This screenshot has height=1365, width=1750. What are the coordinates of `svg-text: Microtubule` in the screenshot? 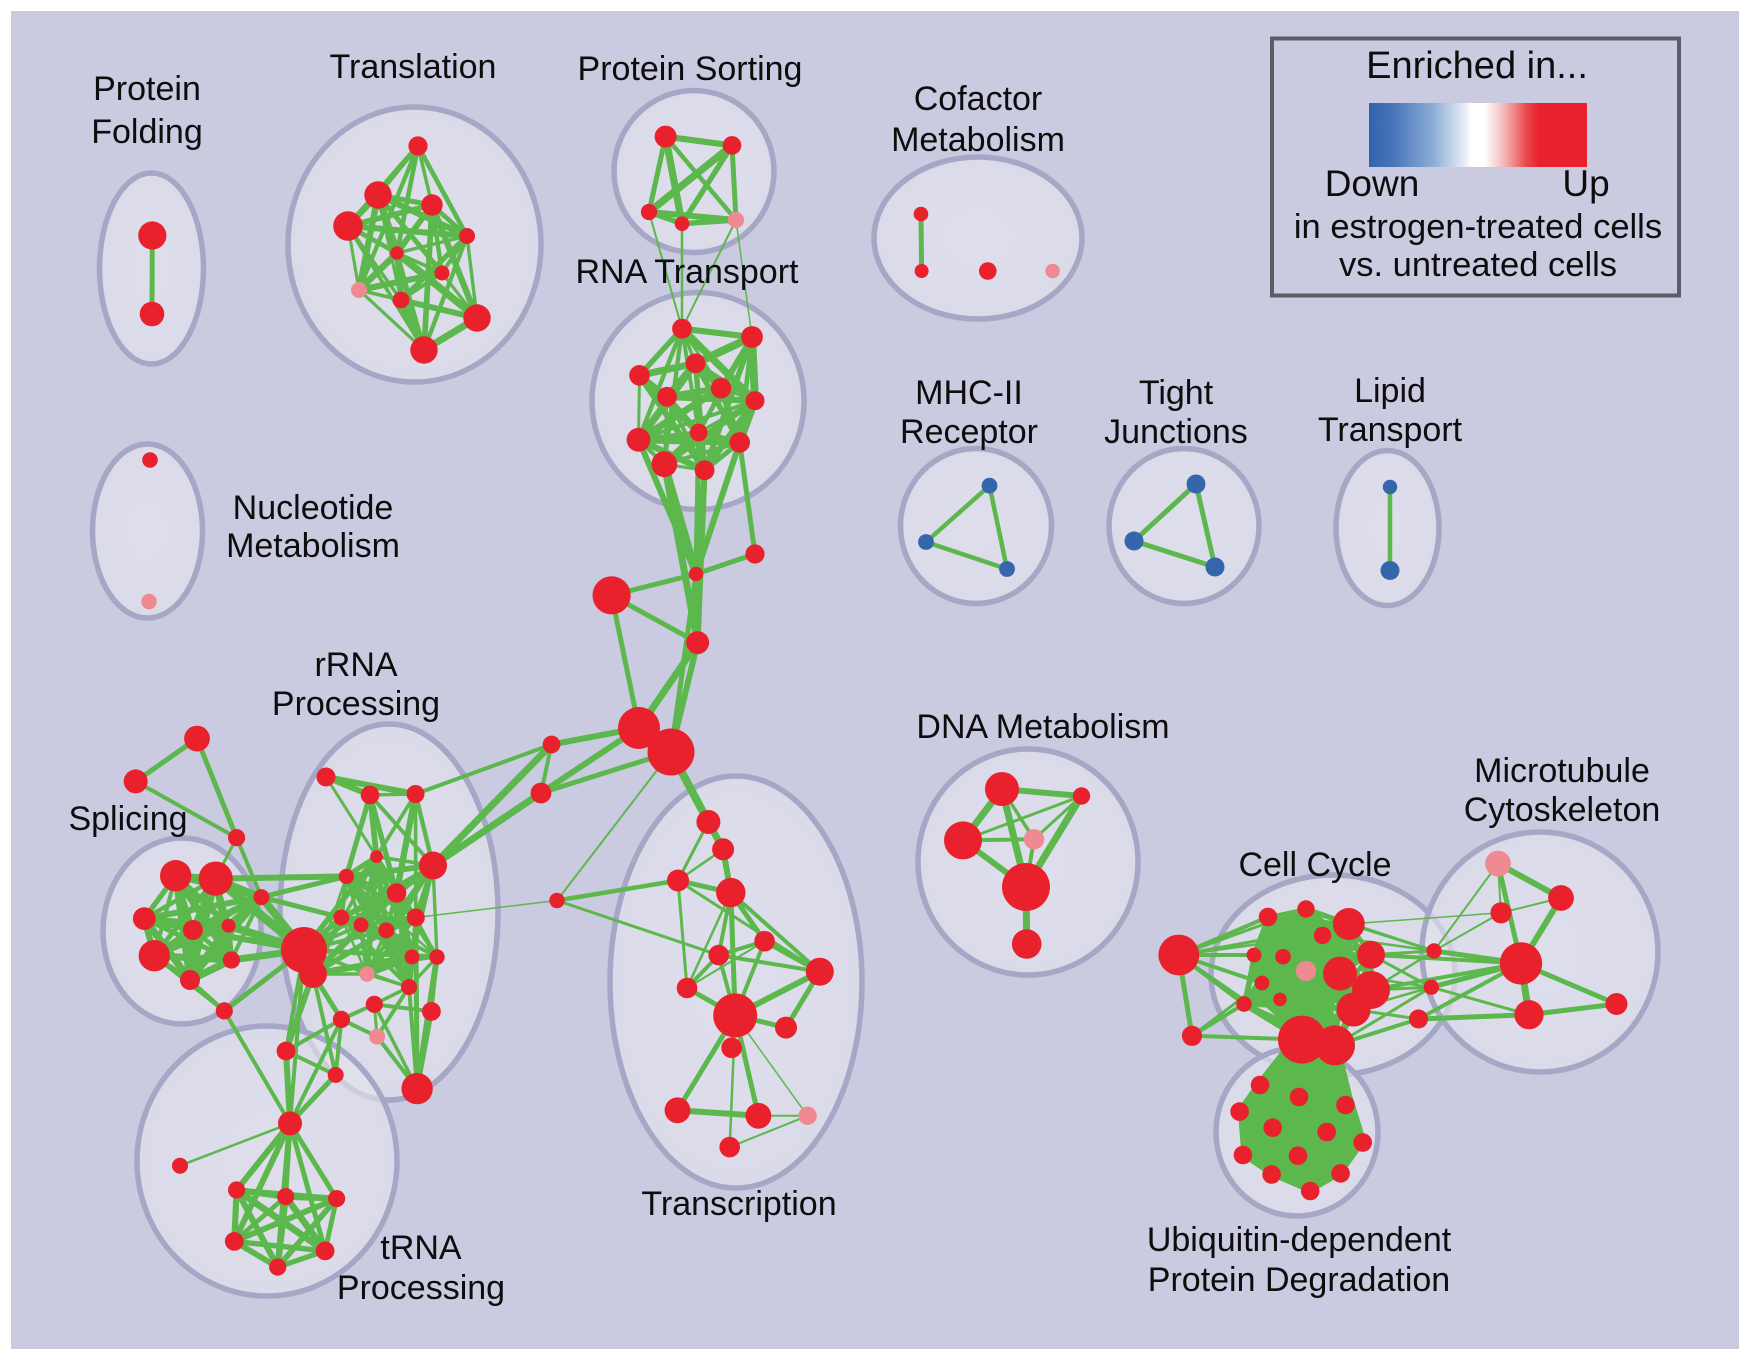 It's located at (1562, 771).